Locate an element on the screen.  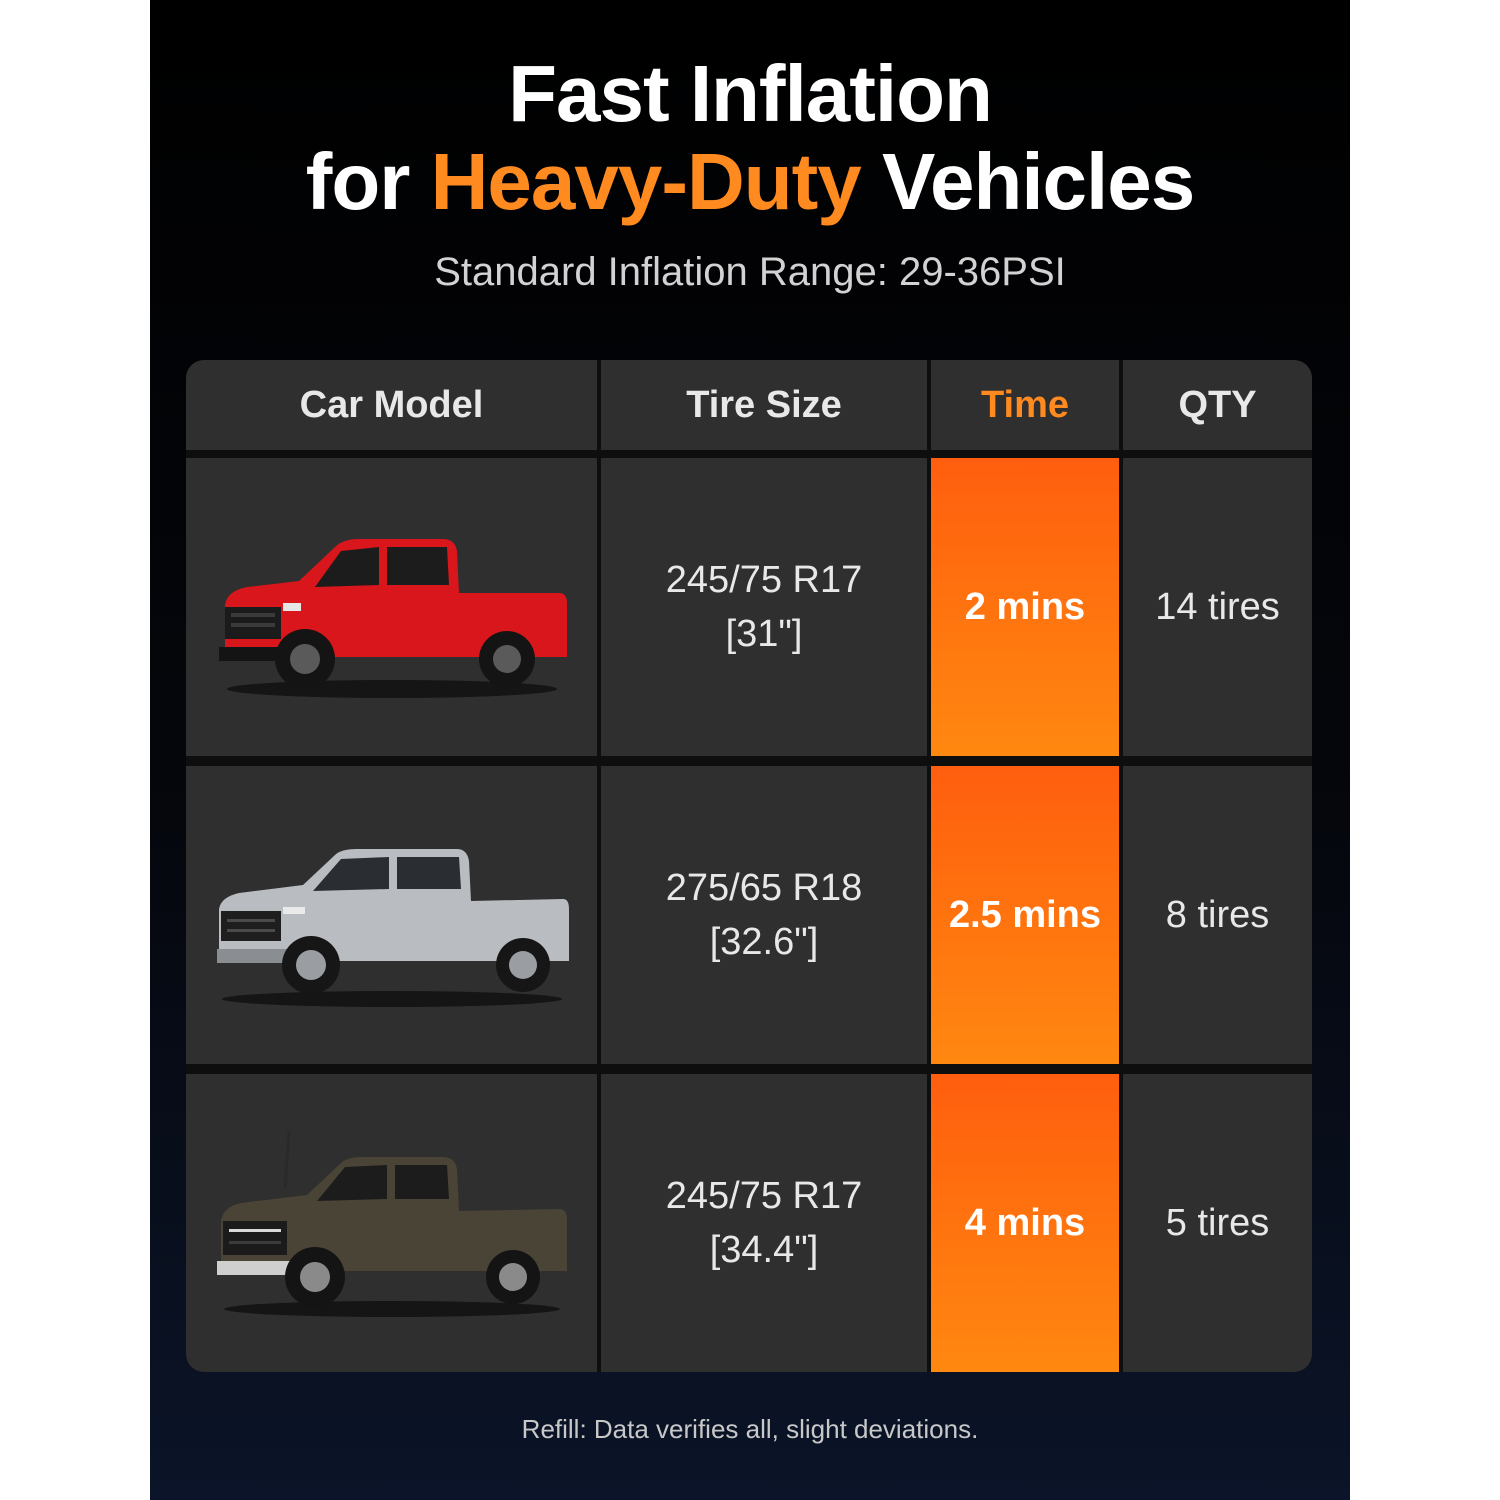
qty-value: 8 tires is located at coordinates (1217, 914).